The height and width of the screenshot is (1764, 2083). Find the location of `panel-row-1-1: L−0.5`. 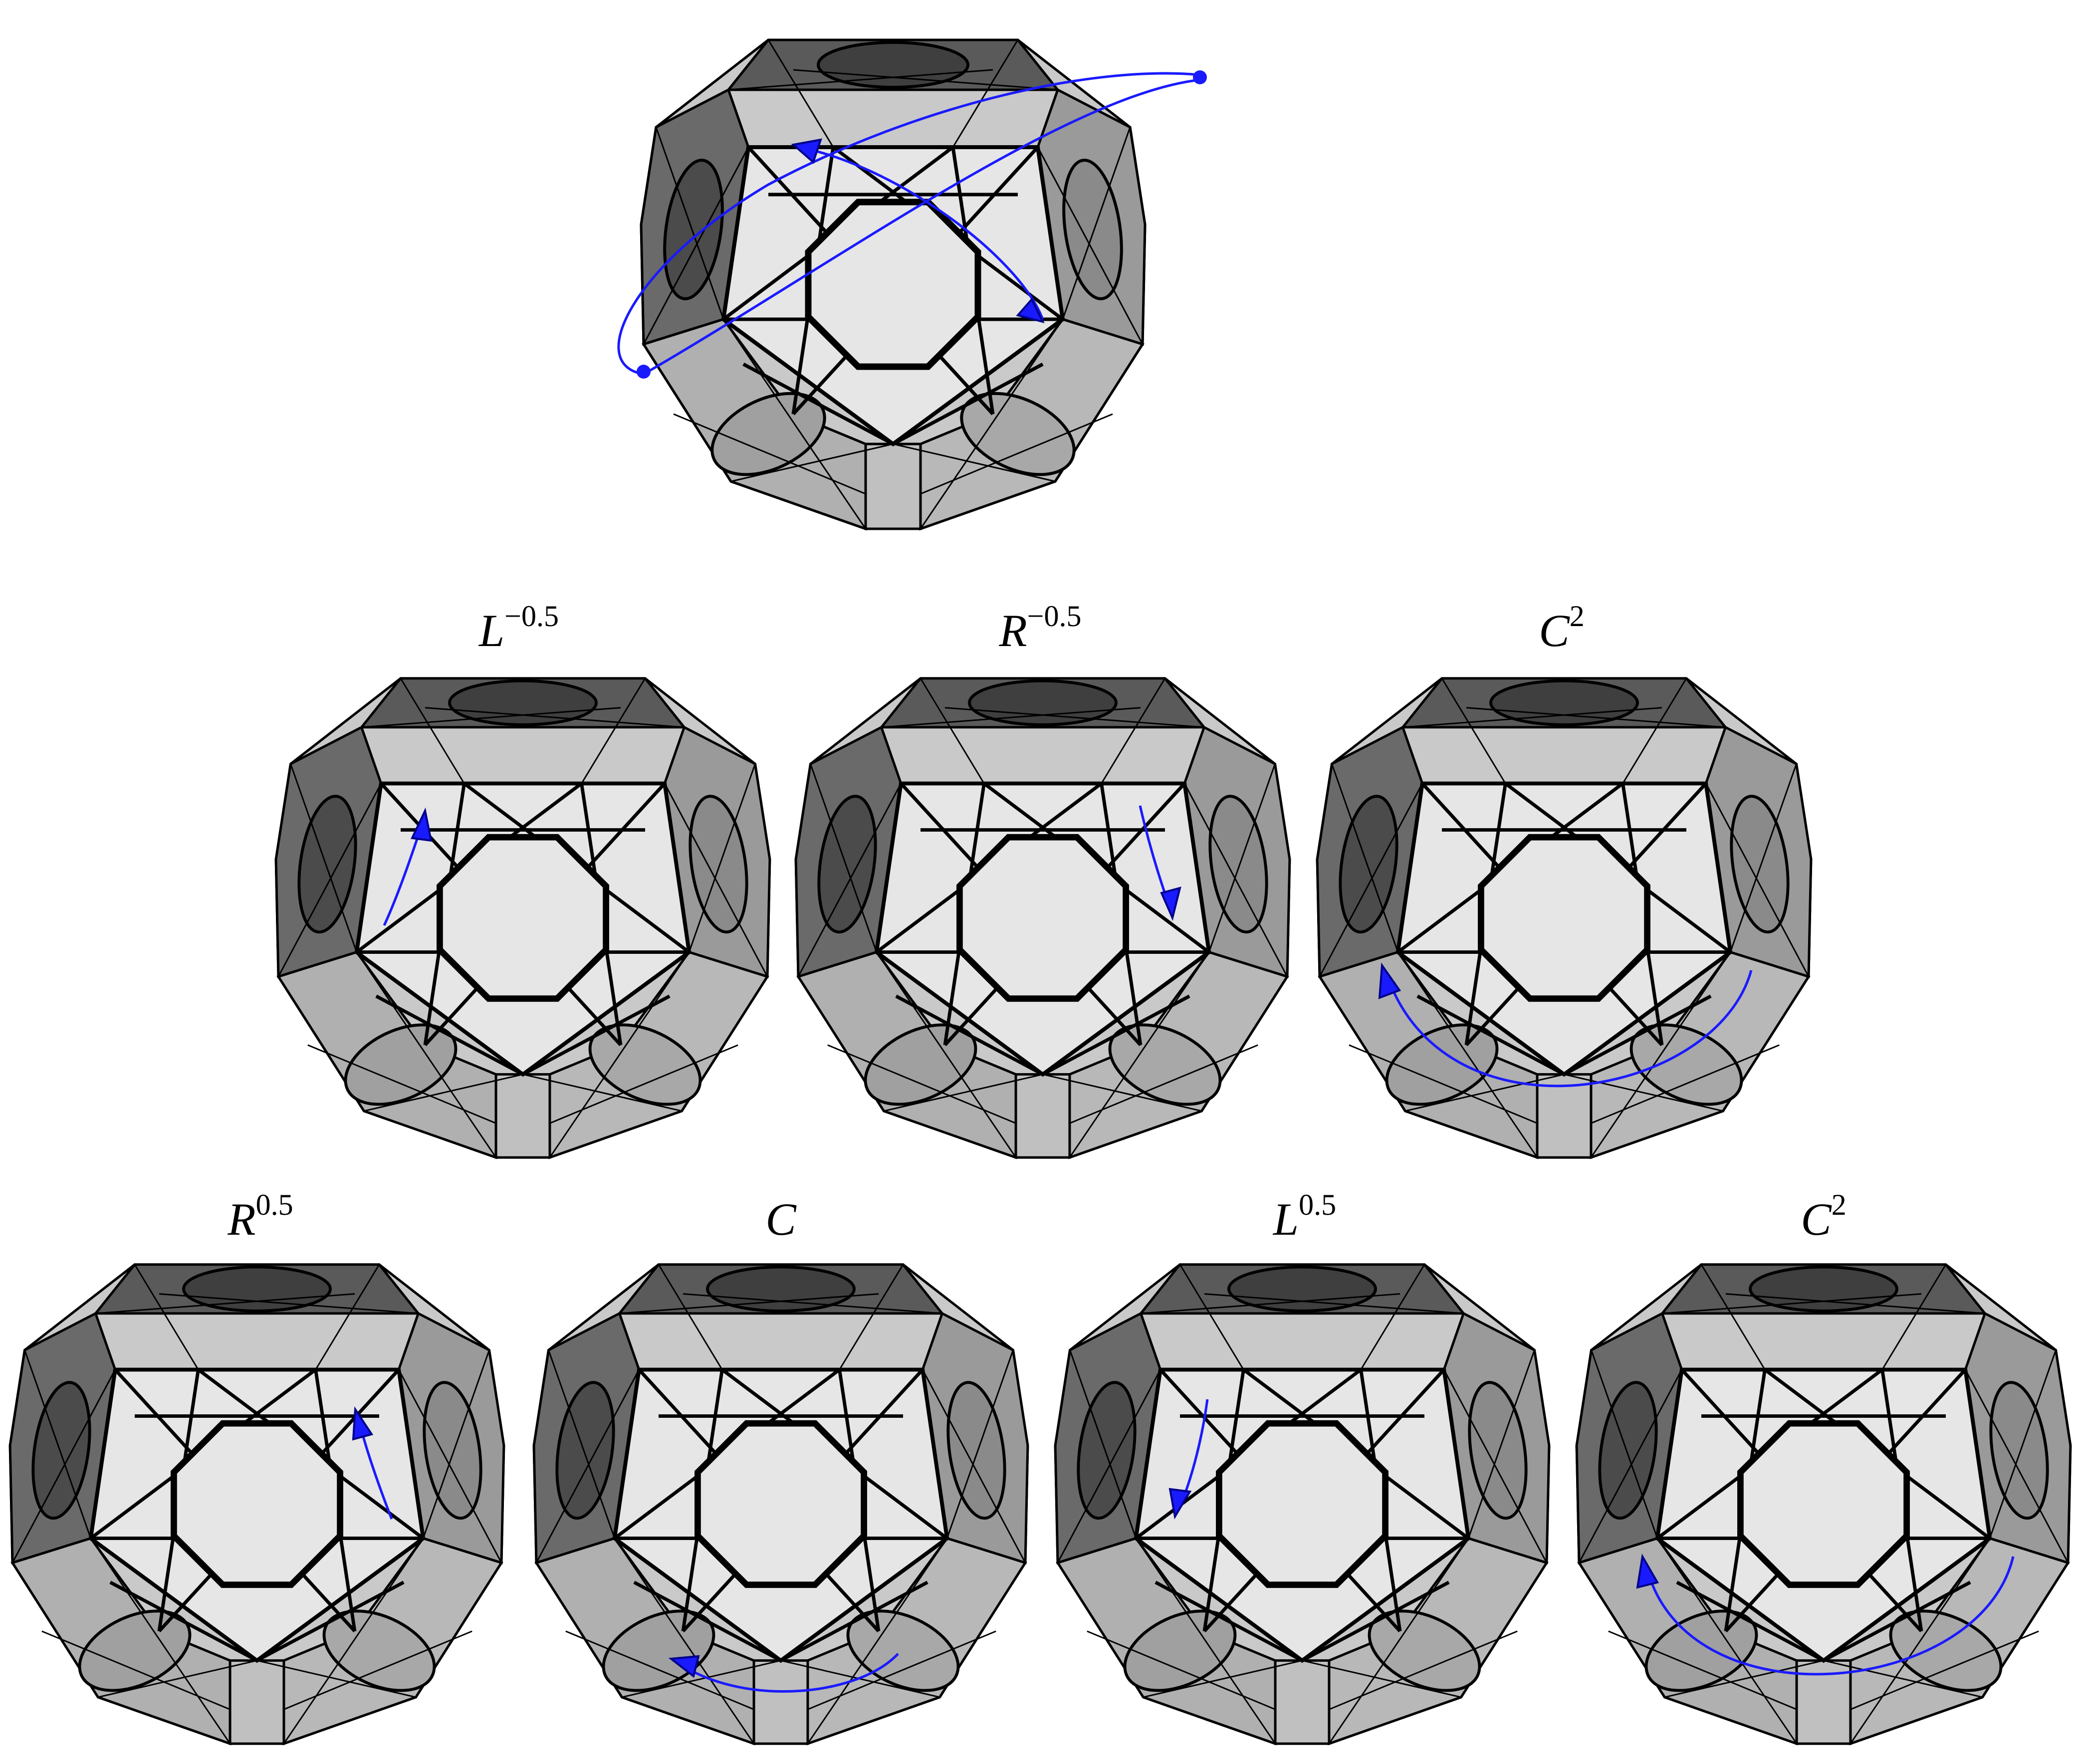

panel-row-1-1: L−0.5 is located at coordinates (523, 878).